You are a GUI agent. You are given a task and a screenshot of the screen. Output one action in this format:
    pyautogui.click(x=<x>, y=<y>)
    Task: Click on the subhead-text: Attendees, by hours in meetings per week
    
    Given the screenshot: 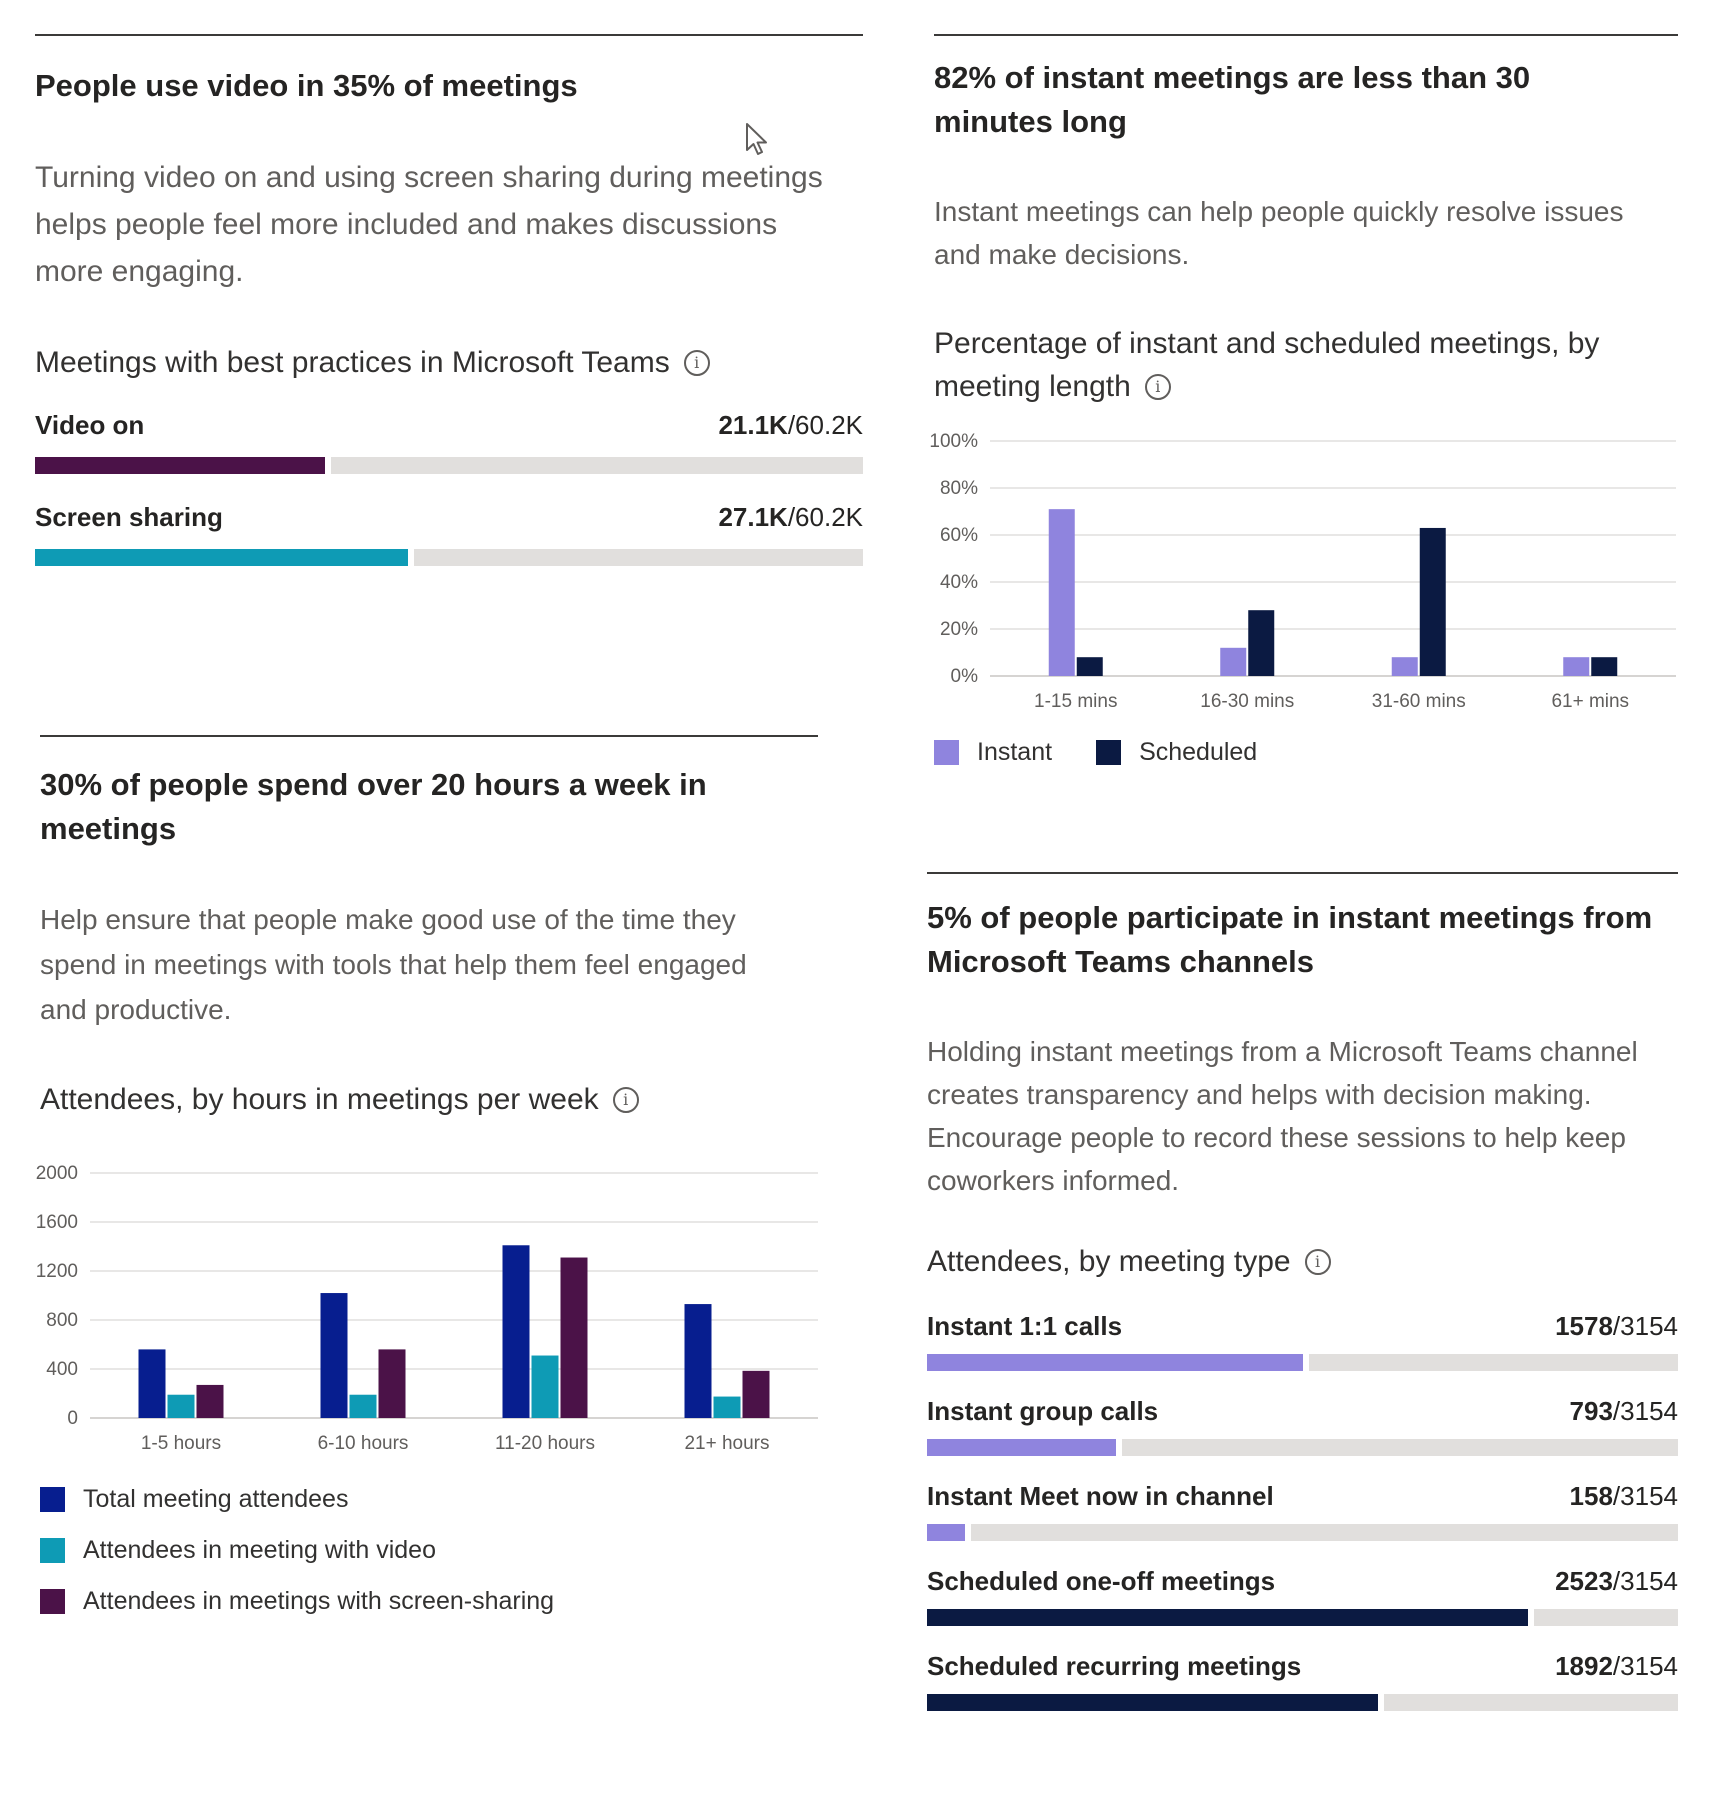 What is the action you would take?
    pyautogui.click(x=319, y=1099)
    